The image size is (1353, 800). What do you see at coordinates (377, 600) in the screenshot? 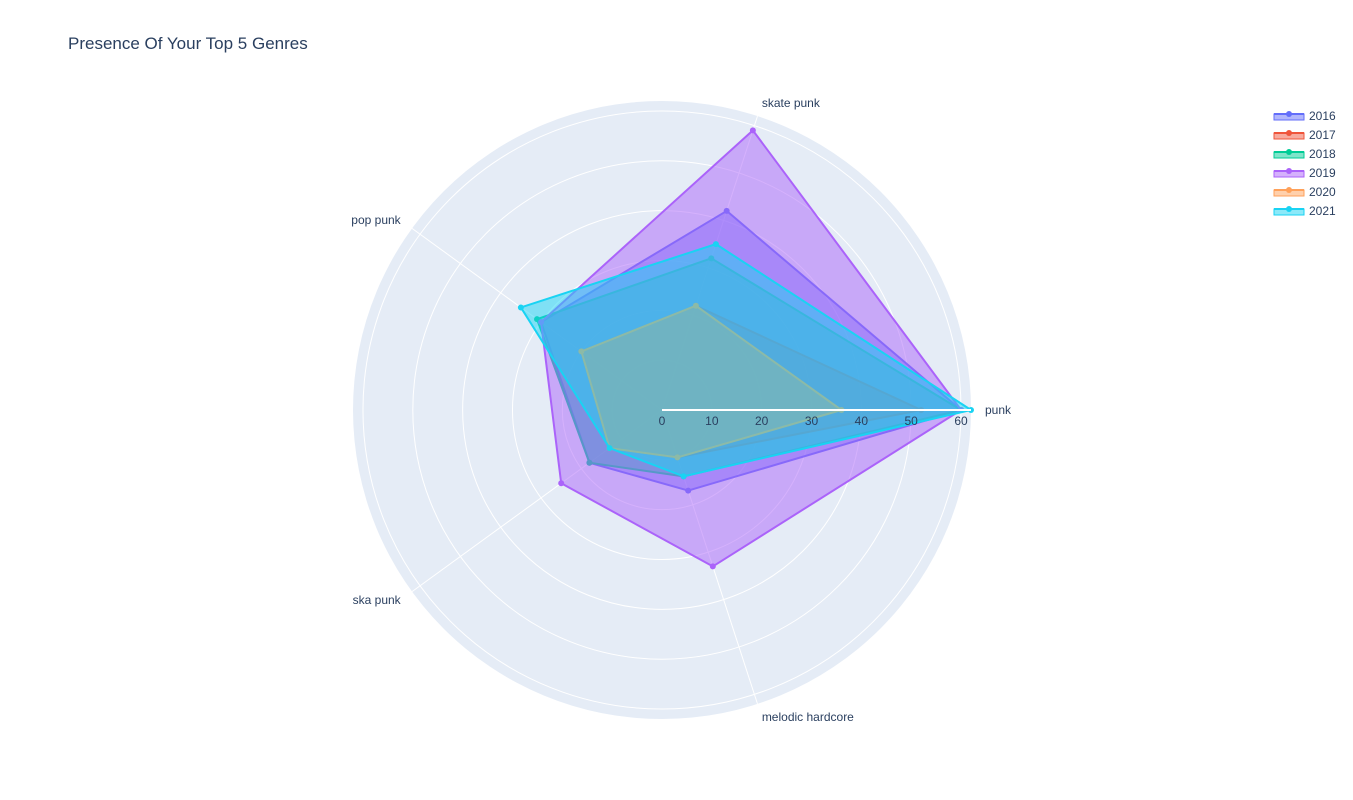
I see `angular-label-ska-punk: ska punk` at bounding box center [377, 600].